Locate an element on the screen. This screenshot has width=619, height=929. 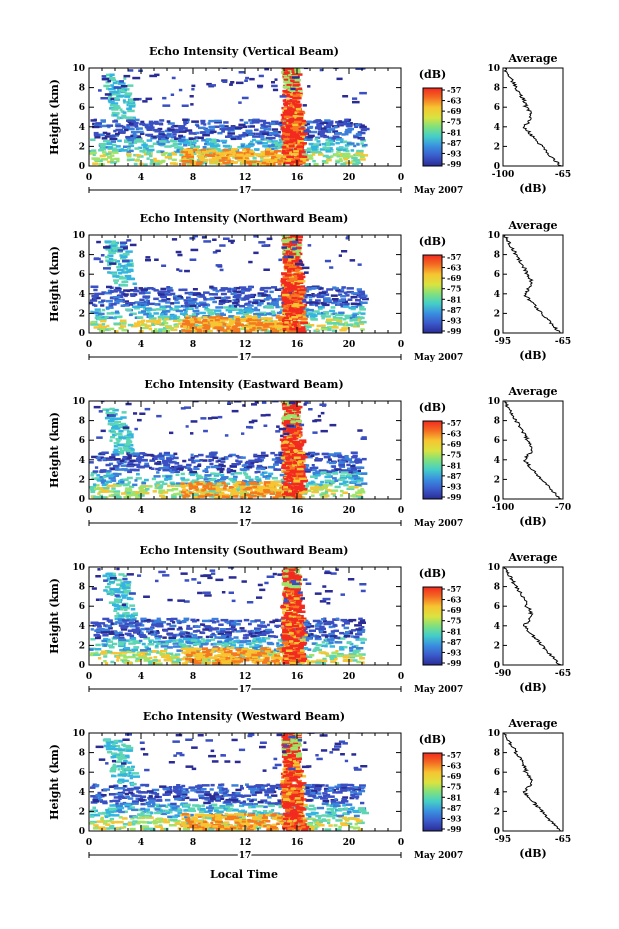
colorbar-tick-label: -75 is located at coordinates (454, 289).